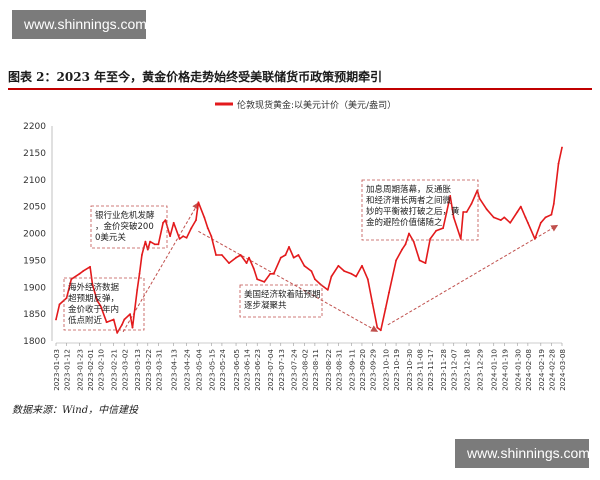 The width and height of the screenshot is (600, 480). Describe the element at coordinates (222, 370) in the screenshot. I see `x-tick-label: 2023-05-24` at that location.